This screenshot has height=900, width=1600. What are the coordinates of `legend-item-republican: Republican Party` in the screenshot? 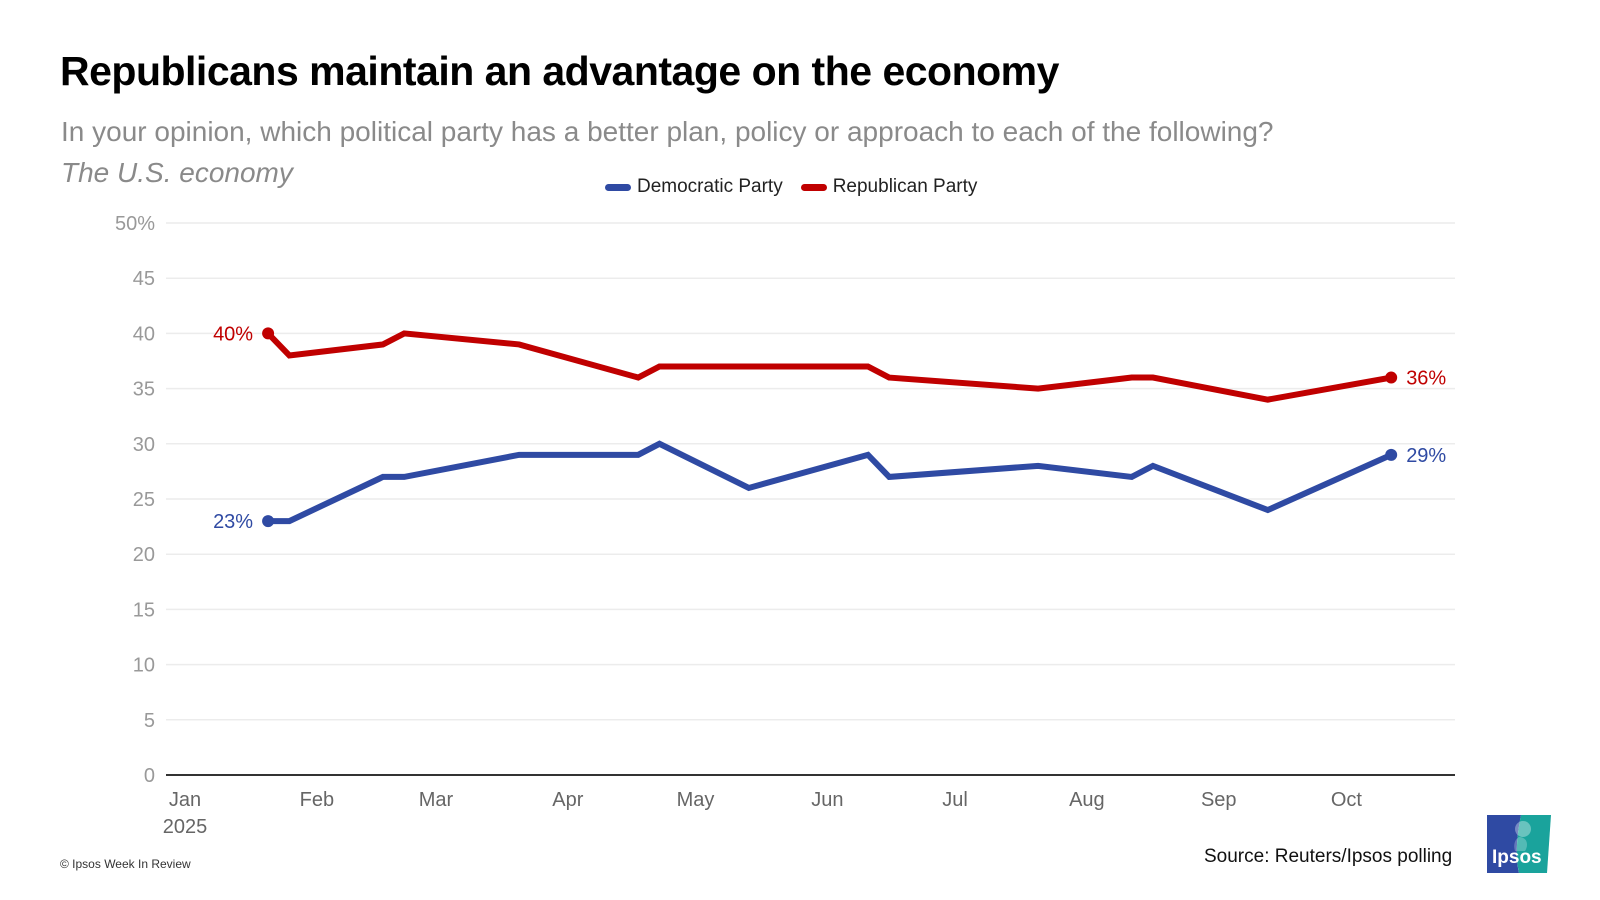 It's located at (889, 187).